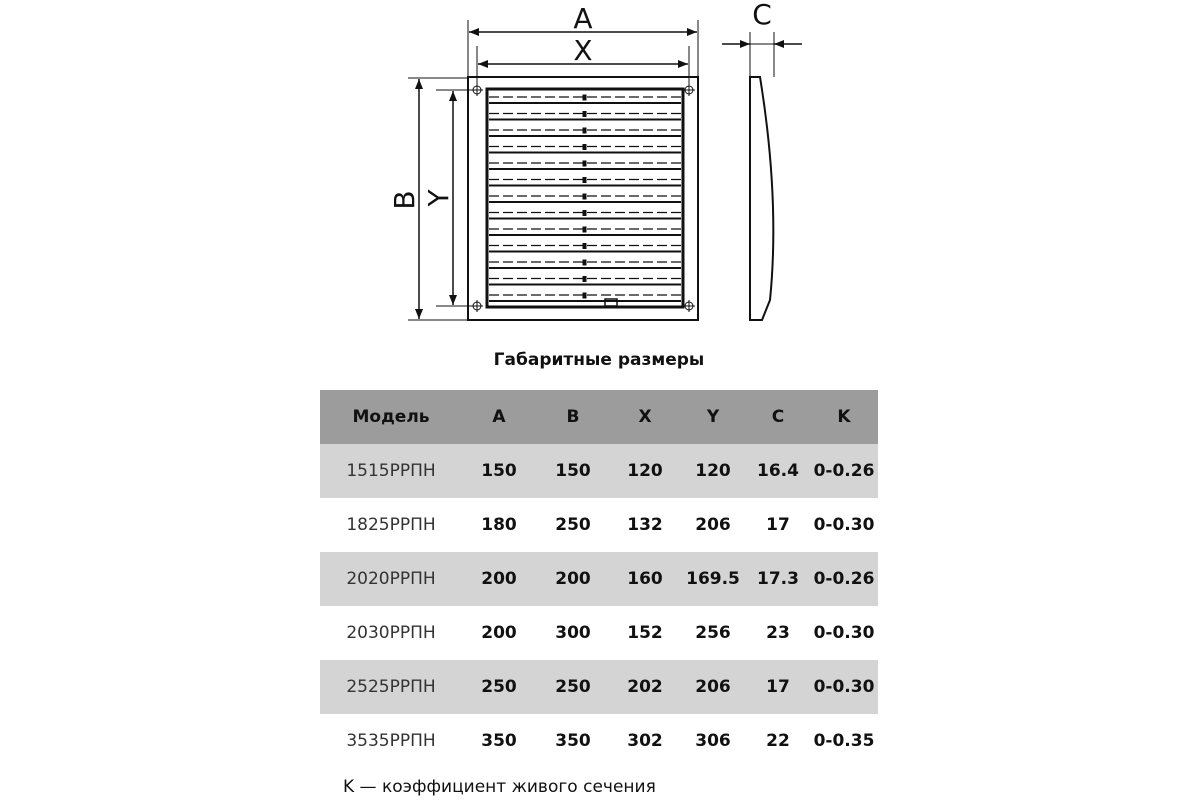  What do you see at coordinates (599, 741) in the screenshot?
I see `table-row: 3535РРПН 350 350 302 306 22 0-0.35` at bounding box center [599, 741].